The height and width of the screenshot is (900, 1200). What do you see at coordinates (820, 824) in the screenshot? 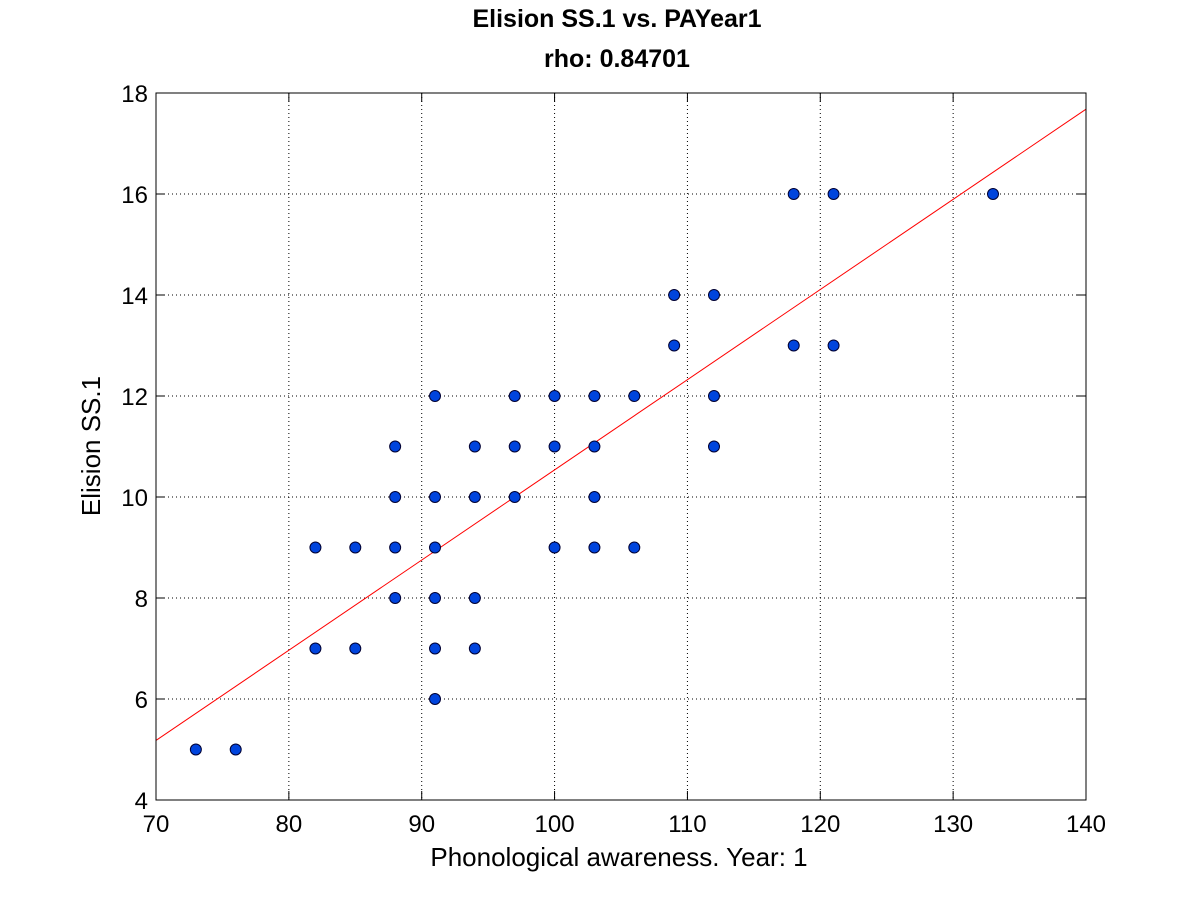
I see `x-tick-label: 120` at bounding box center [820, 824].